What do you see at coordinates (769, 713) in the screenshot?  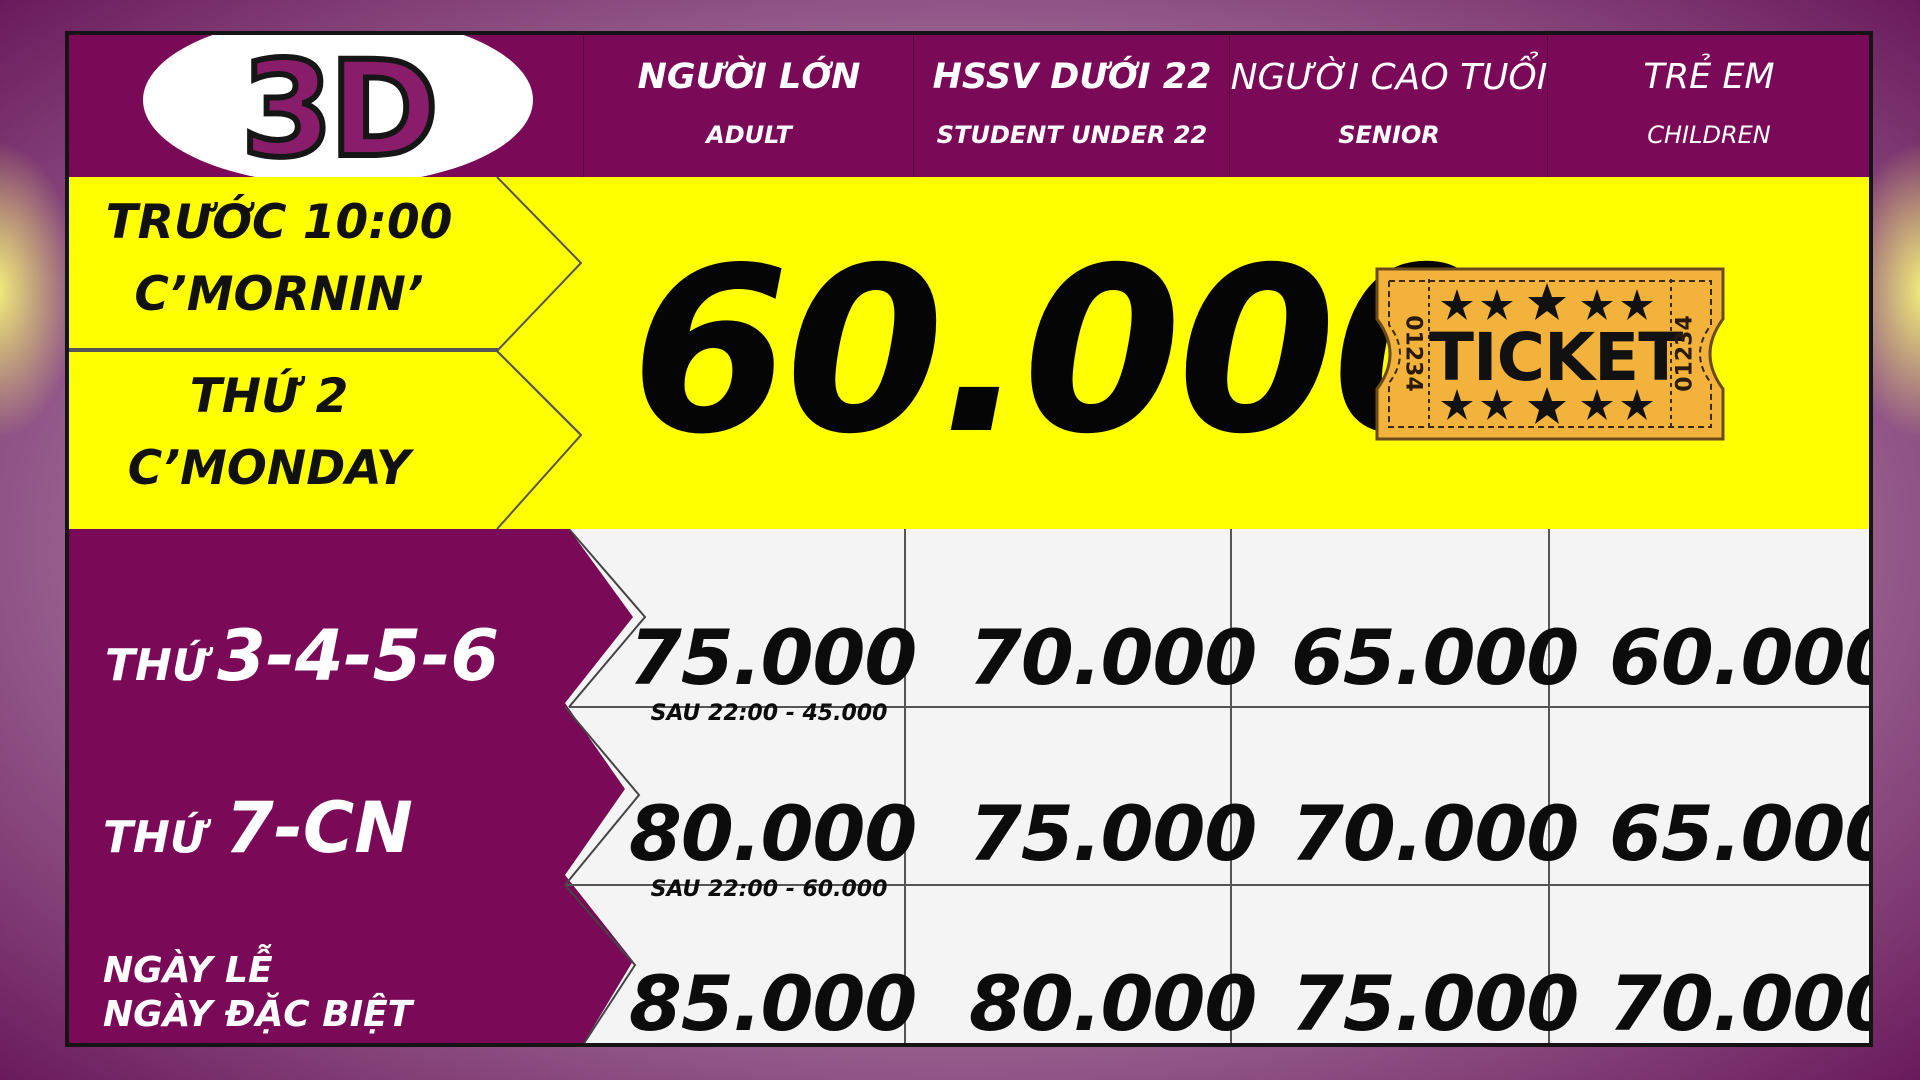 I see `note-weekday-adult: SAU 22:00 - 45.000` at bounding box center [769, 713].